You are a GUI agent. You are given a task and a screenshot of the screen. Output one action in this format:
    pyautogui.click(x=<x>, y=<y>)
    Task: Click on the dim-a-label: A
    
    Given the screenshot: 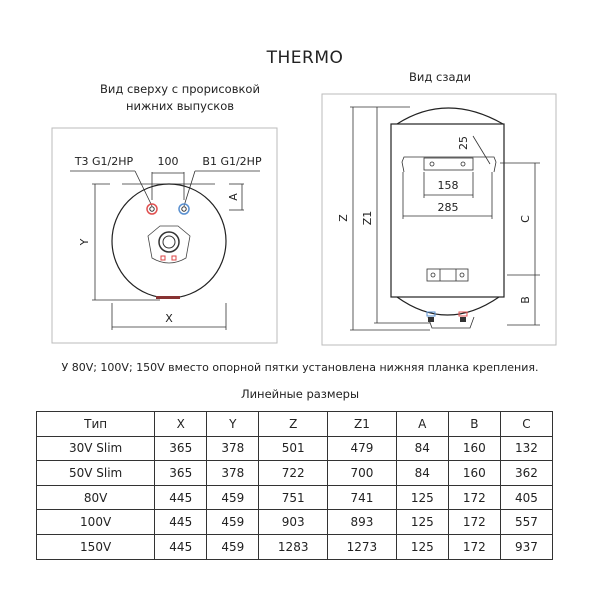 What is the action you would take?
    pyautogui.click(x=233, y=197)
    